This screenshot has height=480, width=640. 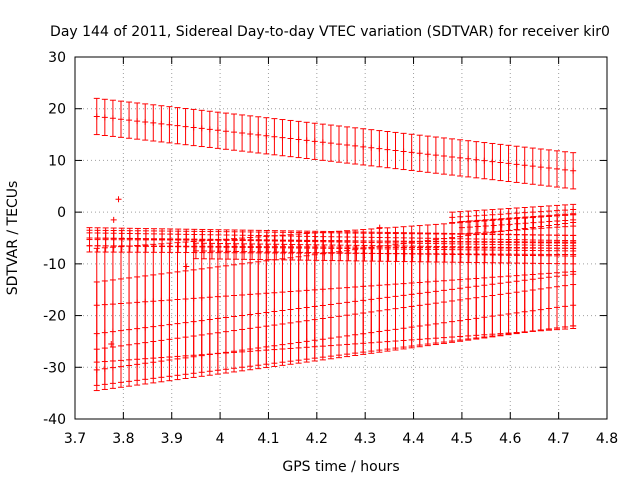 I want to click on x-tick-label: 4.8, so click(x=607, y=439).